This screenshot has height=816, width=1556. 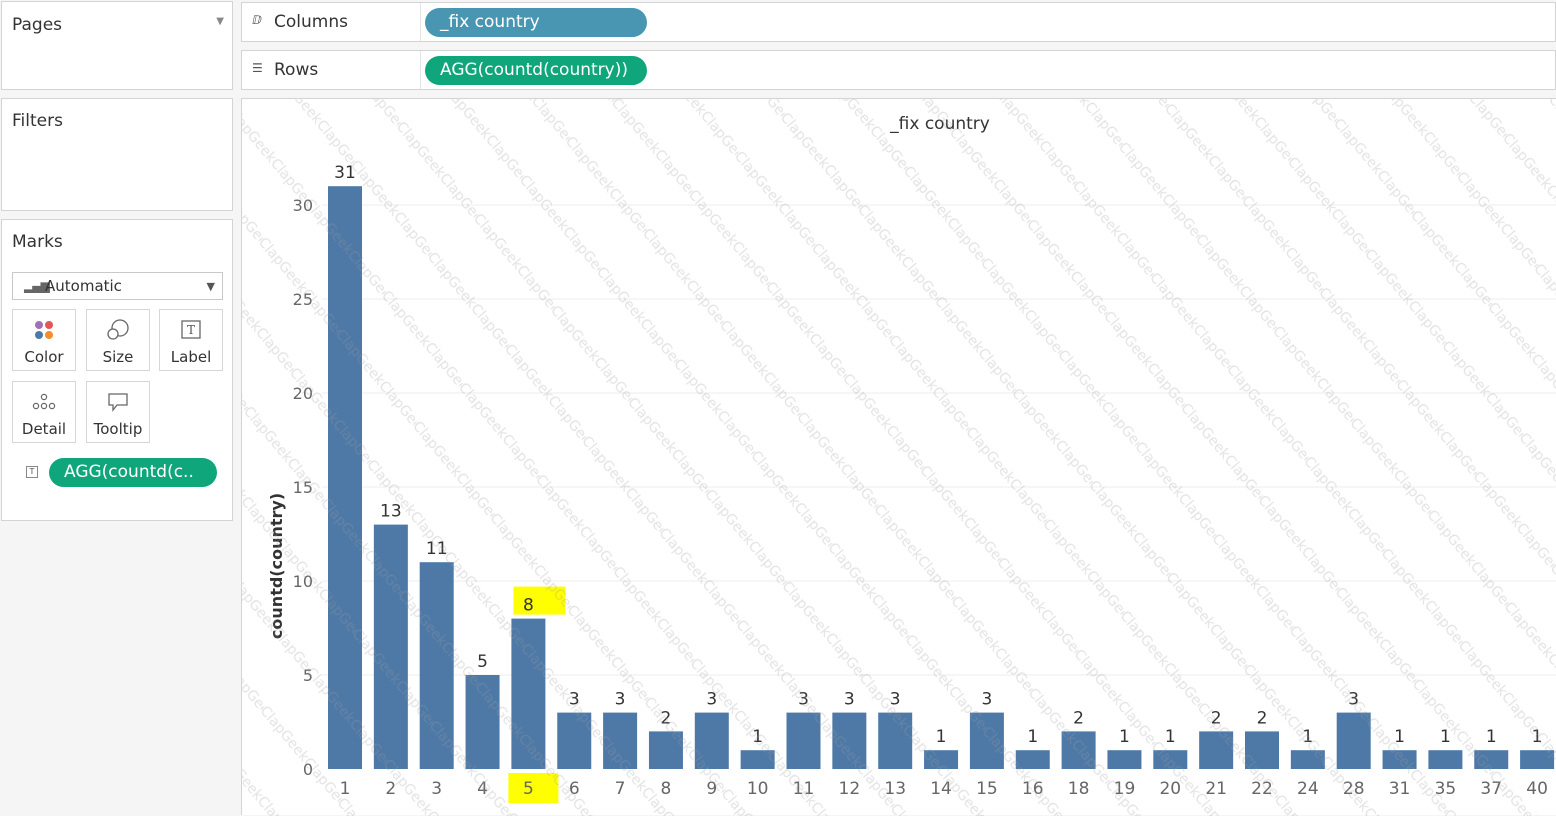 What do you see at coordinates (118, 340) in the screenshot?
I see `size-button: Size` at bounding box center [118, 340].